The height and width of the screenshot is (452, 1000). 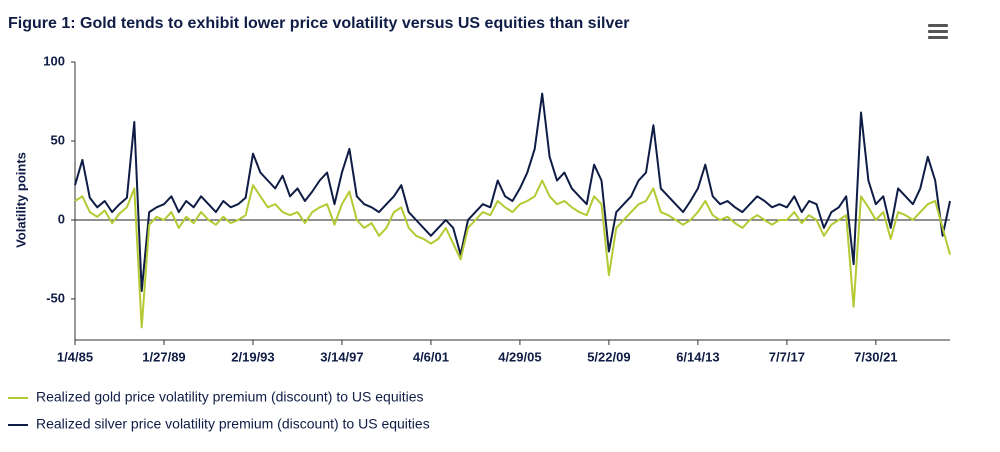 What do you see at coordinates (938, 31) in the screenshot?
I see `menu-button` at bounding box center [938, 31].